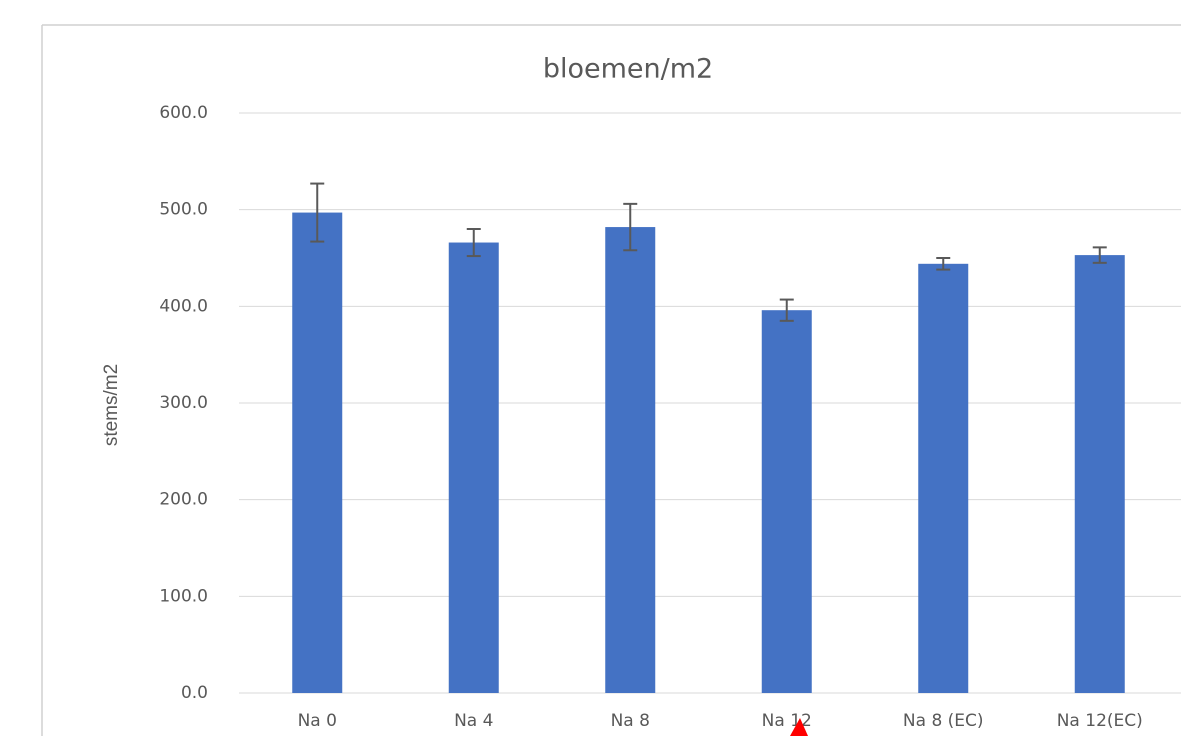 The width and height of the screenshot is (1181, 736). Describe the element at coordinates (183, 306) in the screenshot. I see `y-tick-label: 400.0` at that location.